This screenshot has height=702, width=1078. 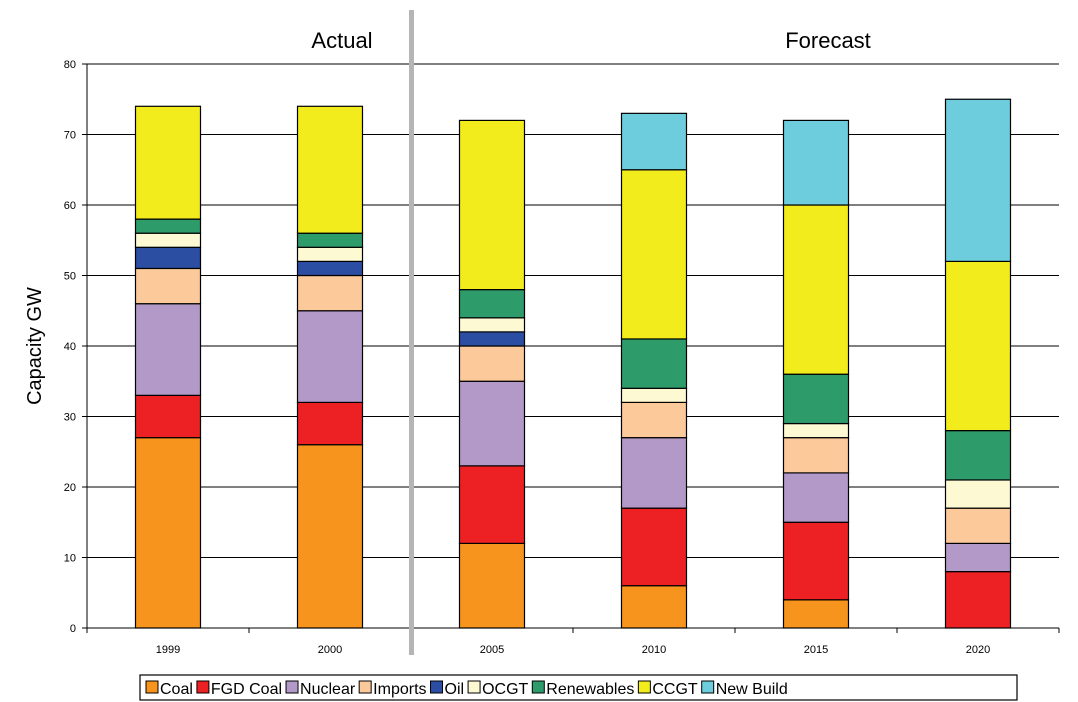 I want to click on legend-swatch-ccgt, so click(x=644, y=687).